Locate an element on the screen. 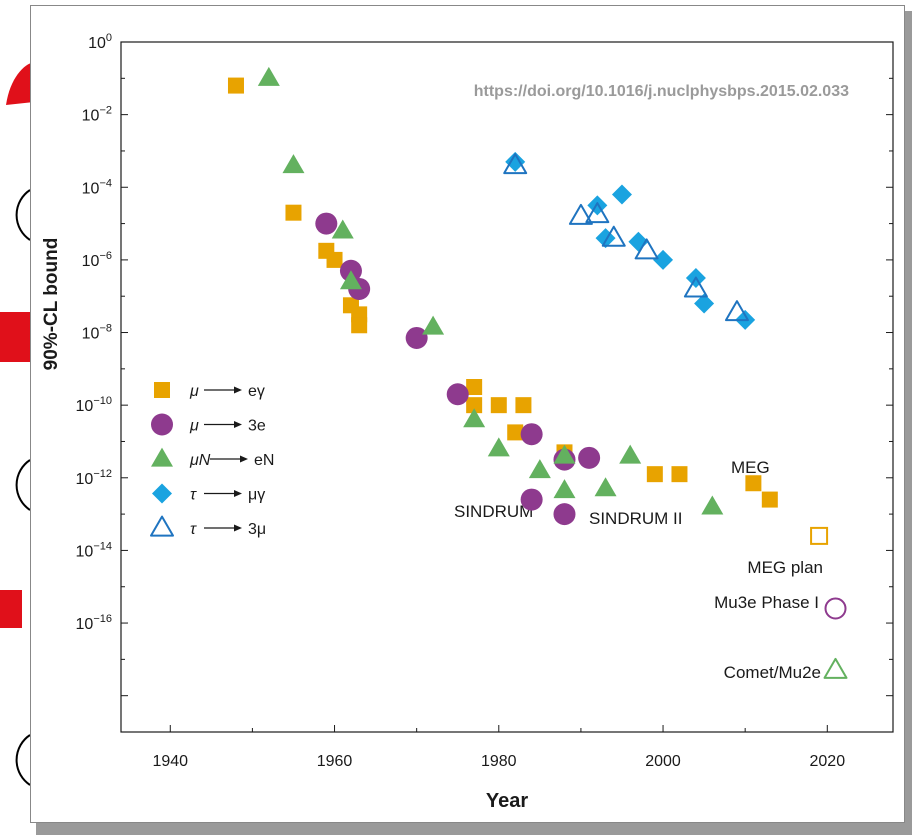  background-slide-red-text-fragment is located at coordinates (11, 609).